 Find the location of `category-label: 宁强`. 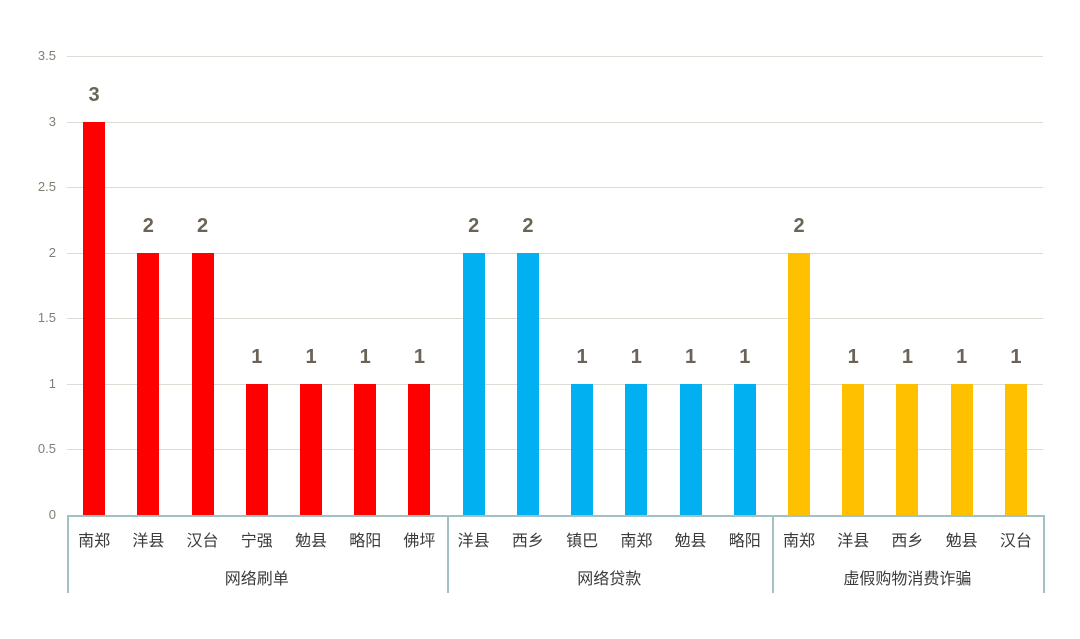

category-label: 宁强 is located at coordinates (256, 540).